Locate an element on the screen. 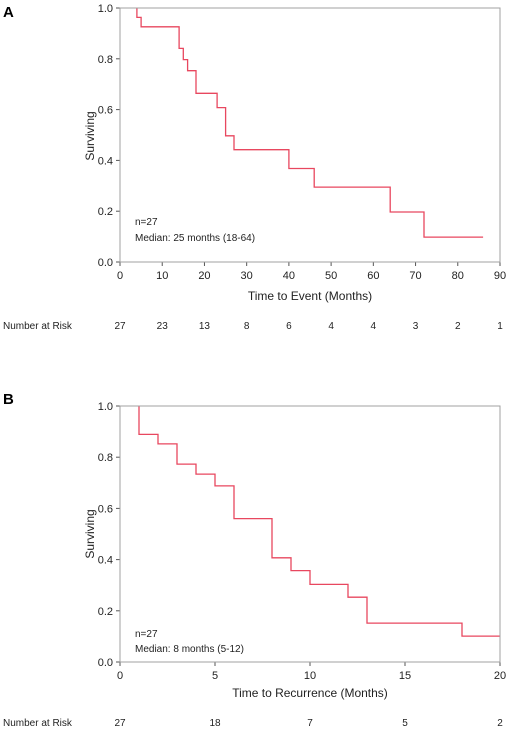  panel-a-risk-count: 2 is located at coordinates (458, 326).